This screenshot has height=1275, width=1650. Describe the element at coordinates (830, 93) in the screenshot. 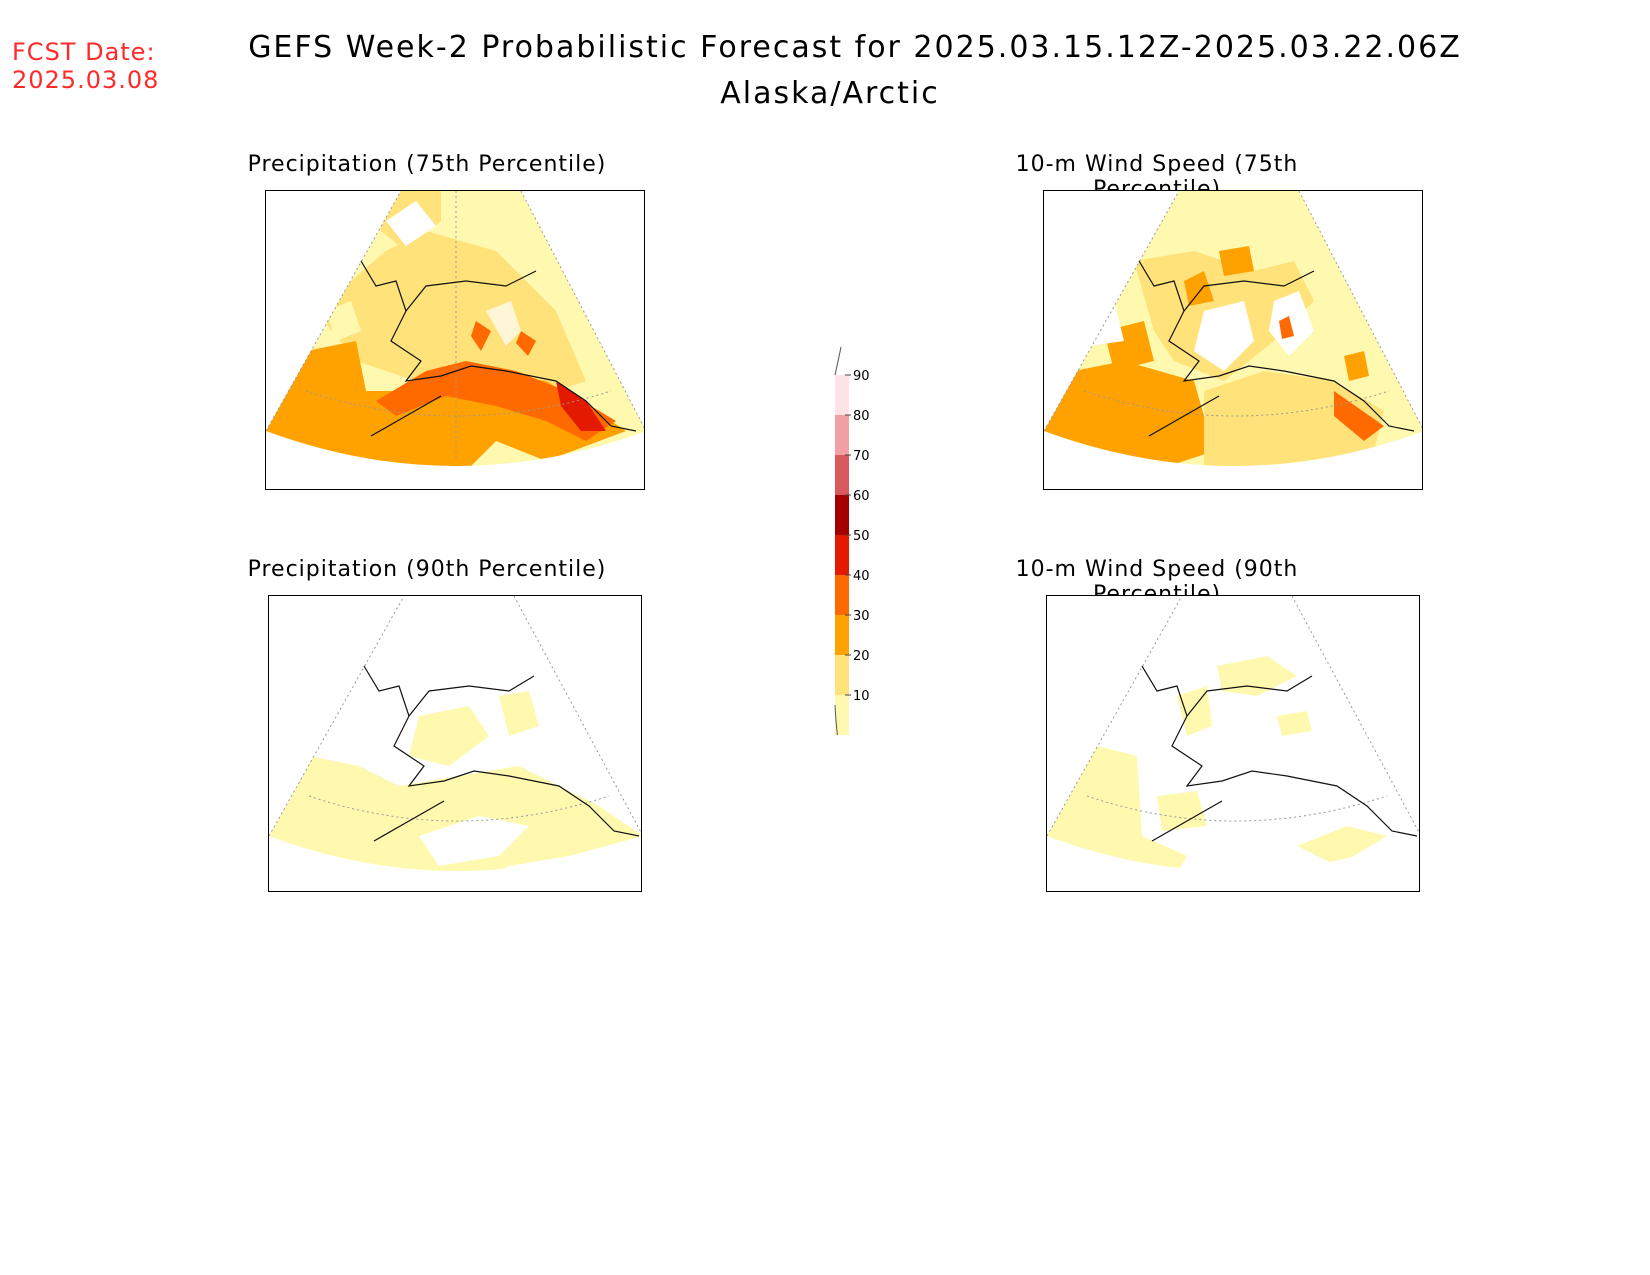

I see `region-title: Alaska/Arctic` at that location.